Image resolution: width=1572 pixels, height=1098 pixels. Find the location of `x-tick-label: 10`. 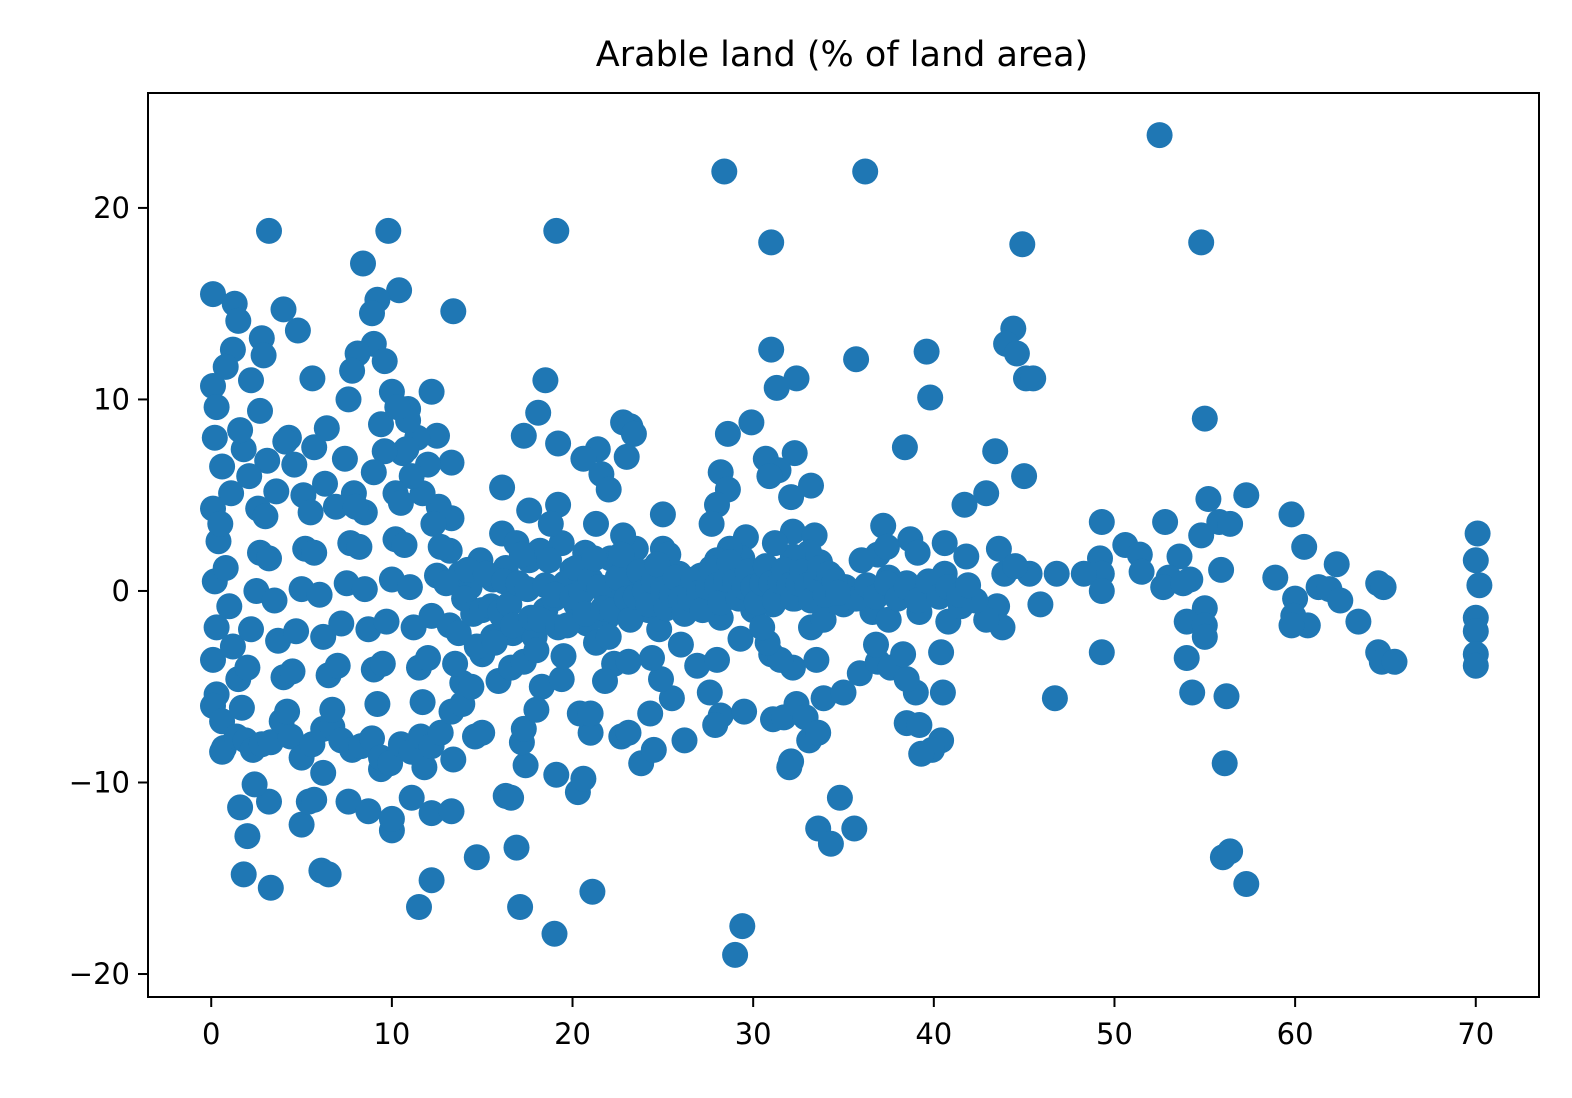

x-tick-label: 10 is located at coordinates (391, 1034).